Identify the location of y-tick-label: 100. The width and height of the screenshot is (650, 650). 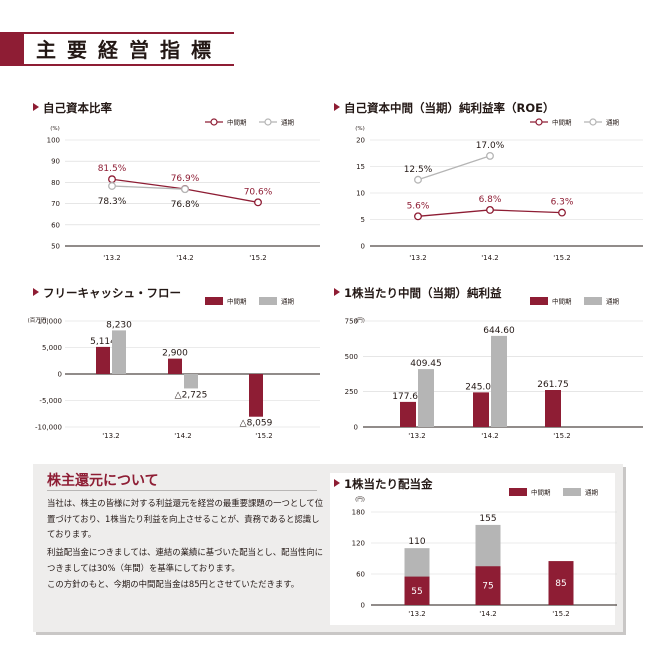
(53, 141).